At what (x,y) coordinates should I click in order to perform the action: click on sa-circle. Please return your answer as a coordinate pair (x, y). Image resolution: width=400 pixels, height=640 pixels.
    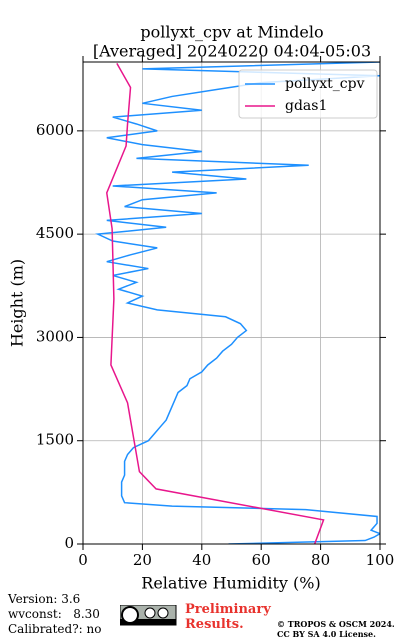
    Looking at the image, I should click on (163, 613).